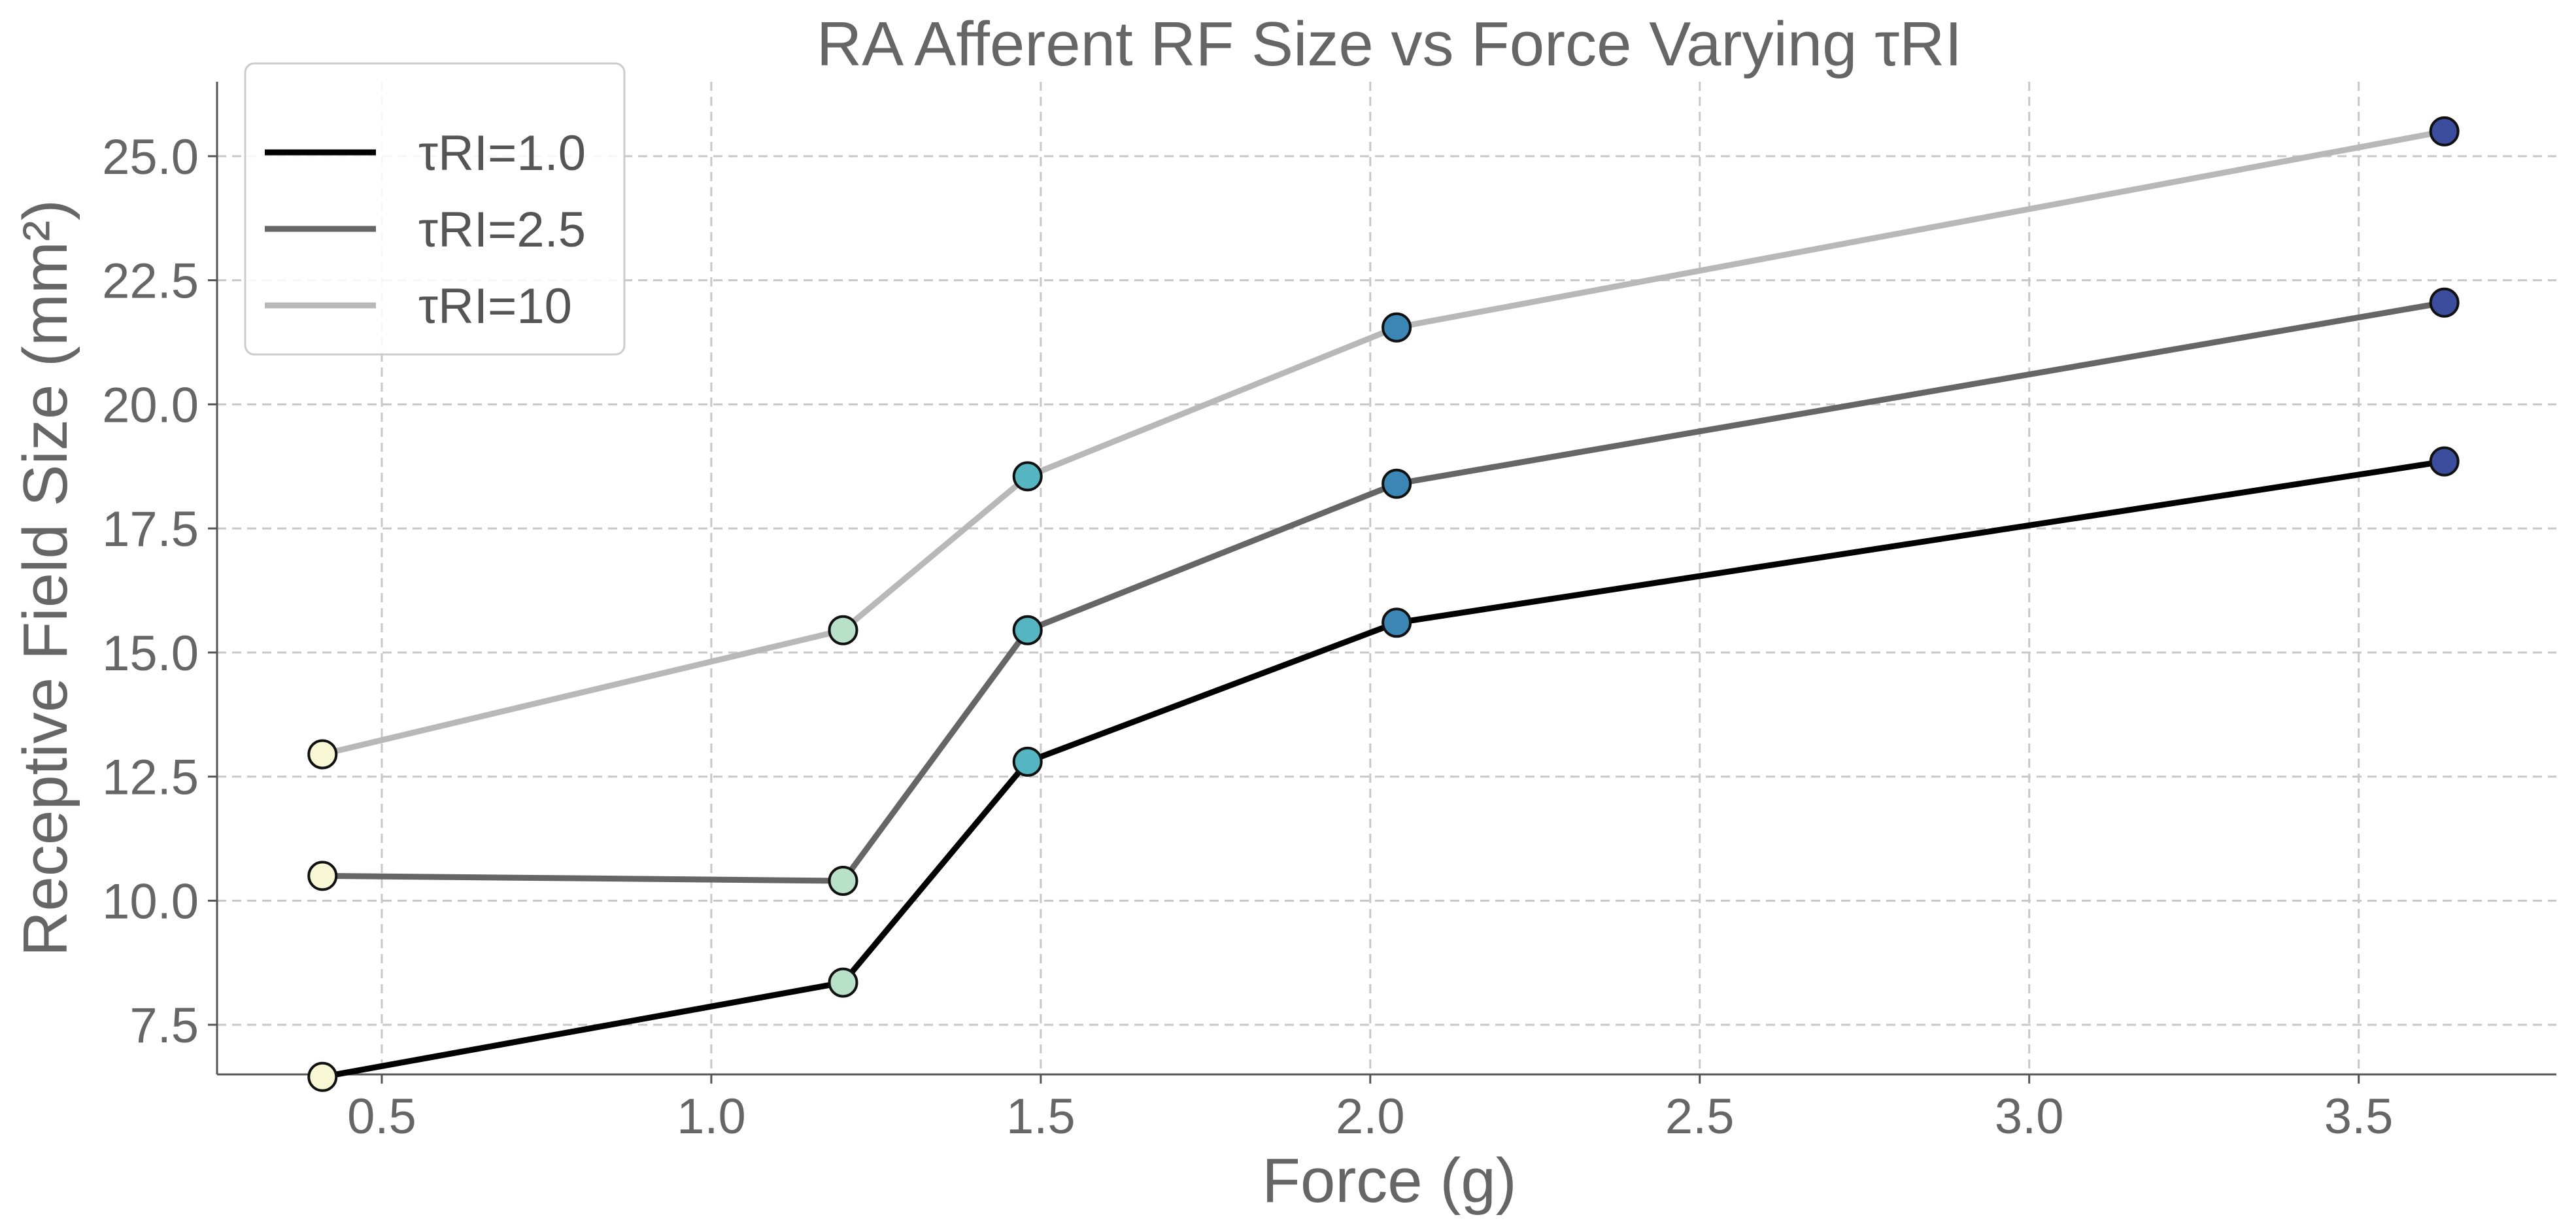 Image resolution: width=2576 pixels, height=1232 pixels. What do you see at coordinates (150, 405) in the screenshot?
I see `y-tick-label: 20.0` at bounding box center [150, 405].